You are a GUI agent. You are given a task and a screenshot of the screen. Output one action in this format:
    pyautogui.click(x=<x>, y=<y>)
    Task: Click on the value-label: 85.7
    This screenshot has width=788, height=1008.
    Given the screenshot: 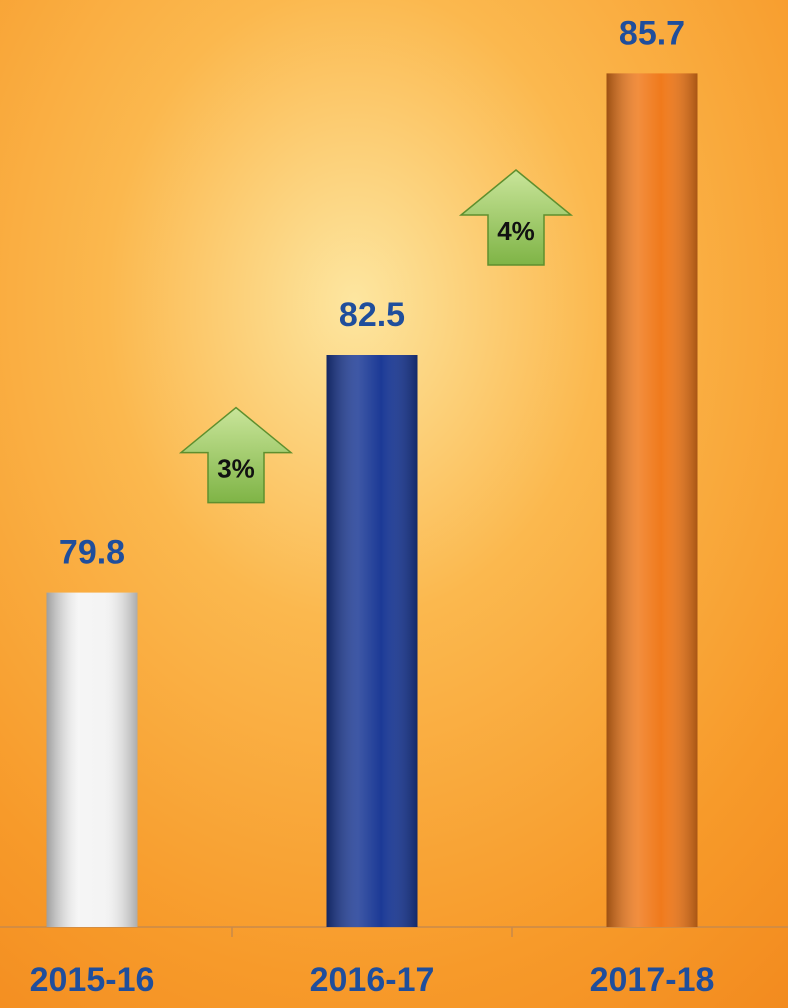 What is the action you would take?
    pyautogui.click(x=652, y=33)
    